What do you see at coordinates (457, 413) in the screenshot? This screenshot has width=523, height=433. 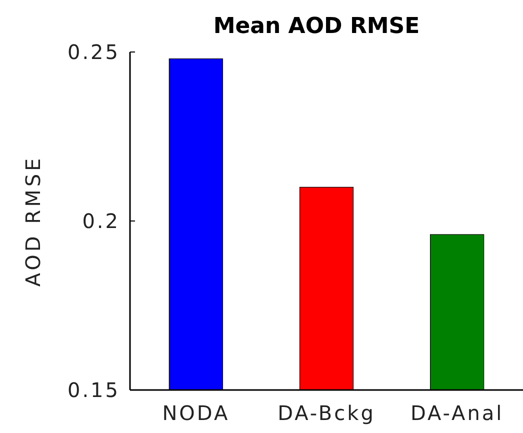 I see `x-tick-label: DA-Anal` at bounding box center [457, 413].